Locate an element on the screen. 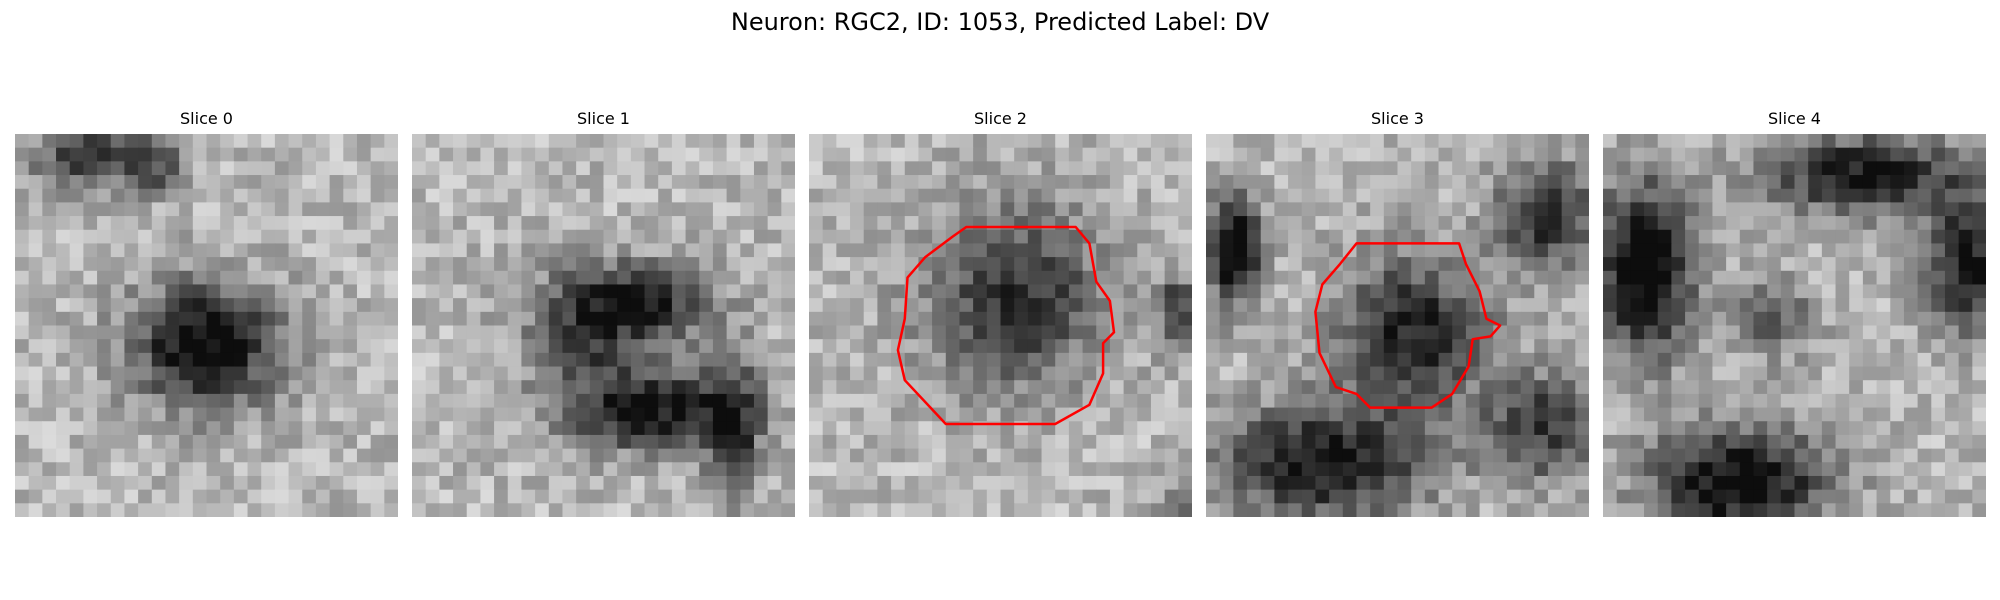 This screenshot has width=2000, height=600. slice-title: Slice 0 is located at coordinates (206, 118).